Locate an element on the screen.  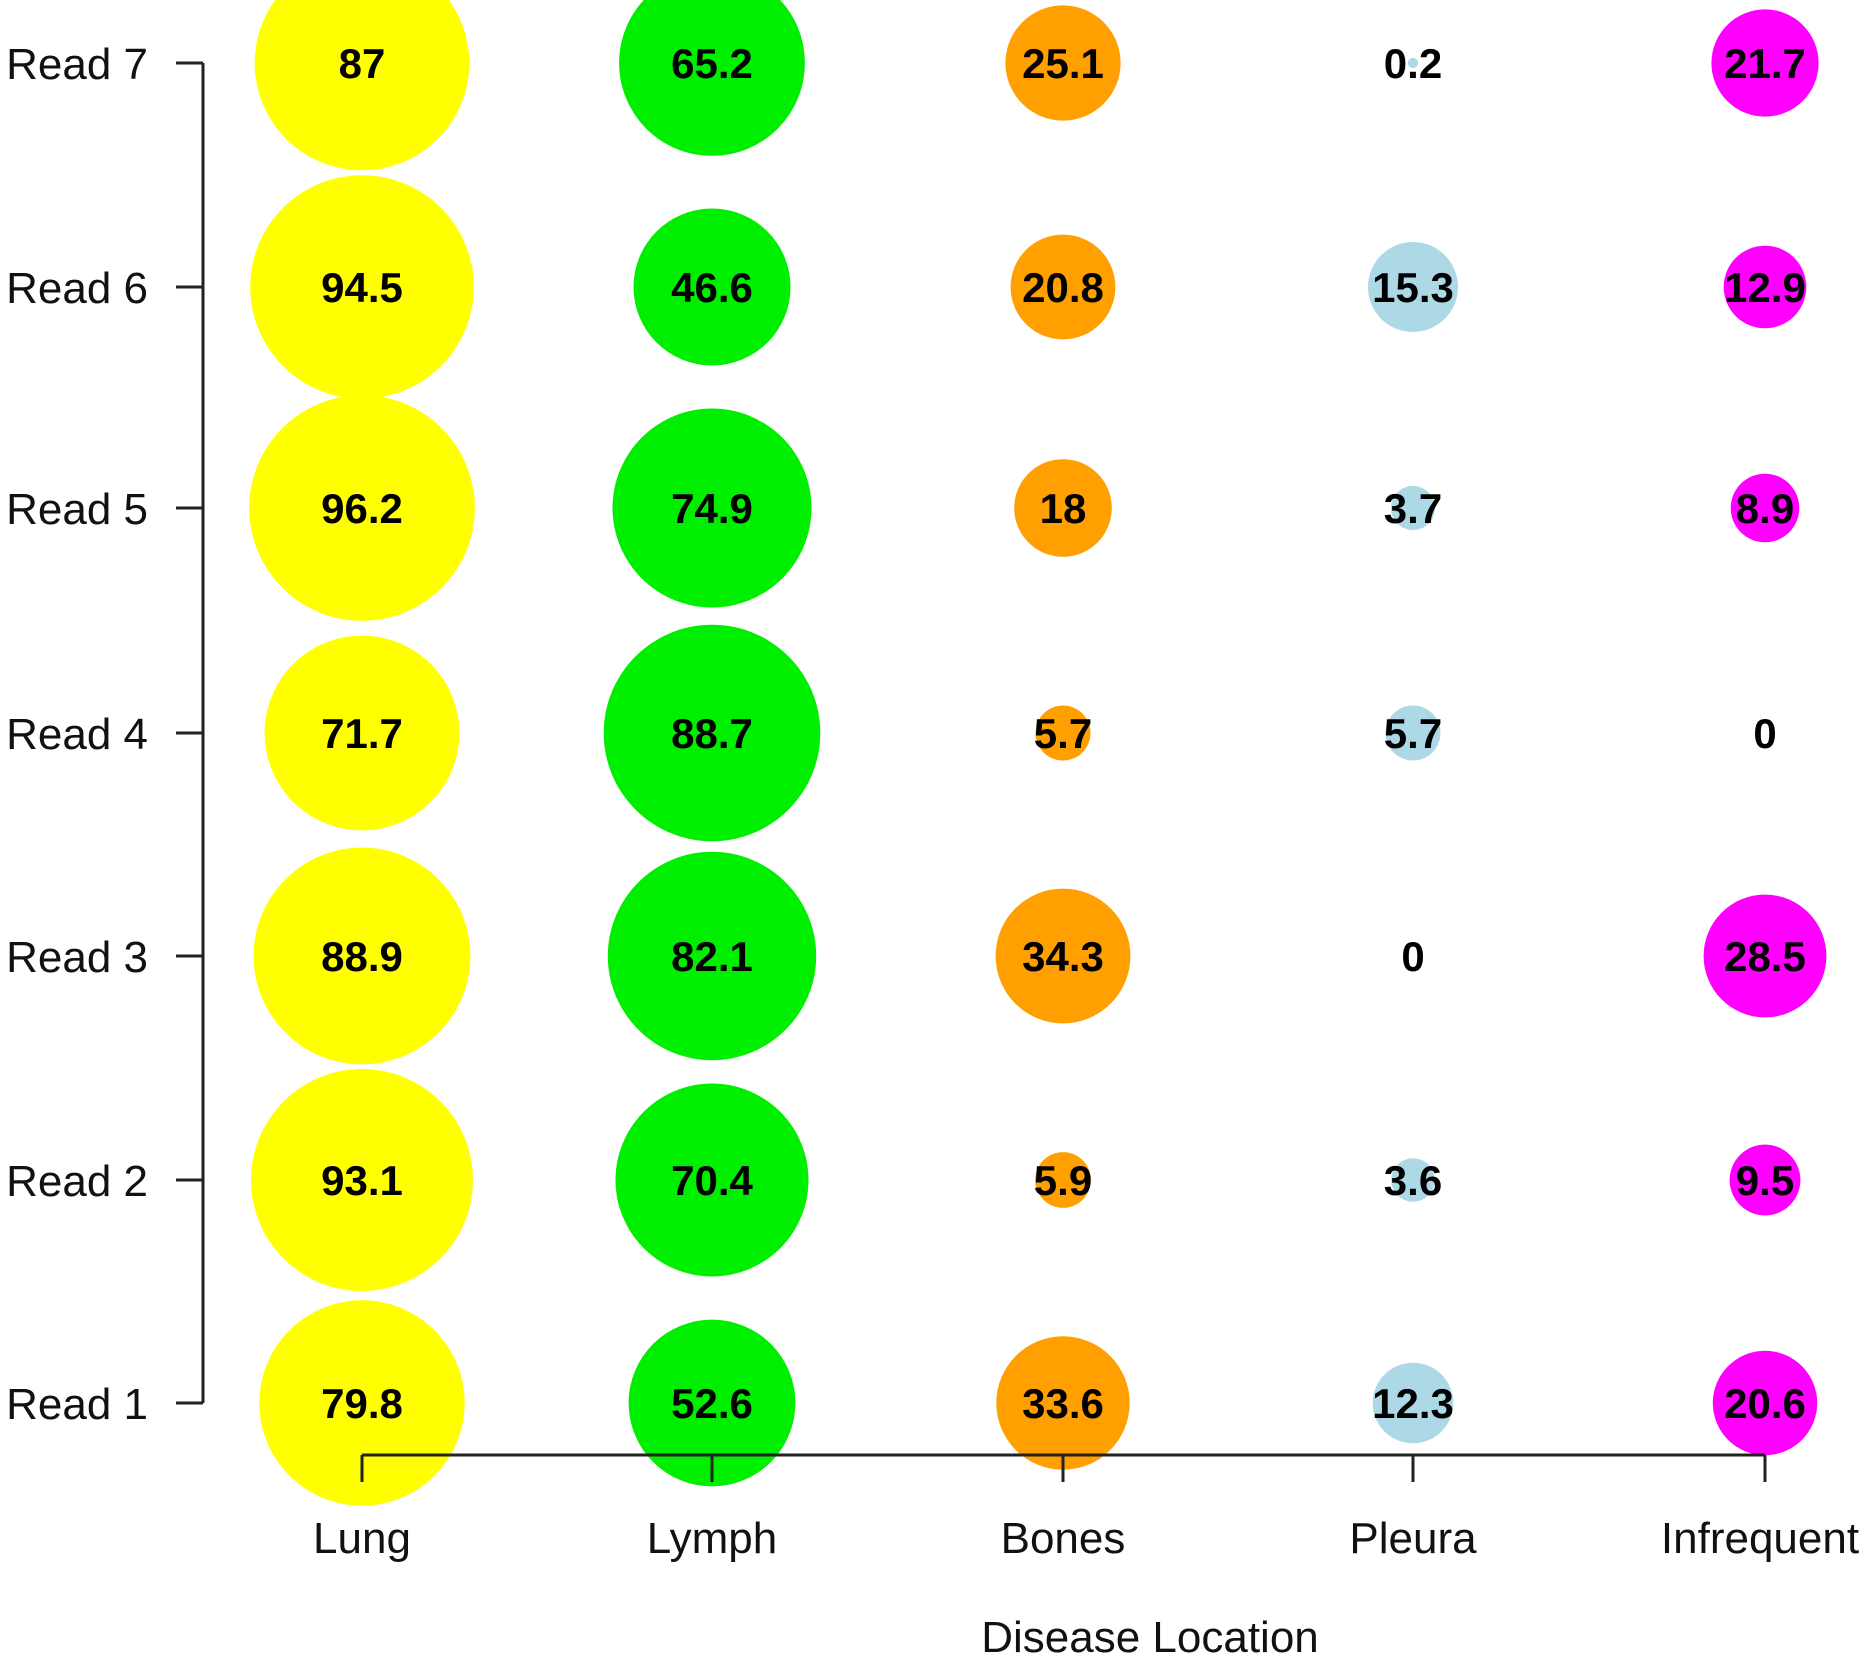
y-tick-label: Read 3 is located at coordinates (77, 957).